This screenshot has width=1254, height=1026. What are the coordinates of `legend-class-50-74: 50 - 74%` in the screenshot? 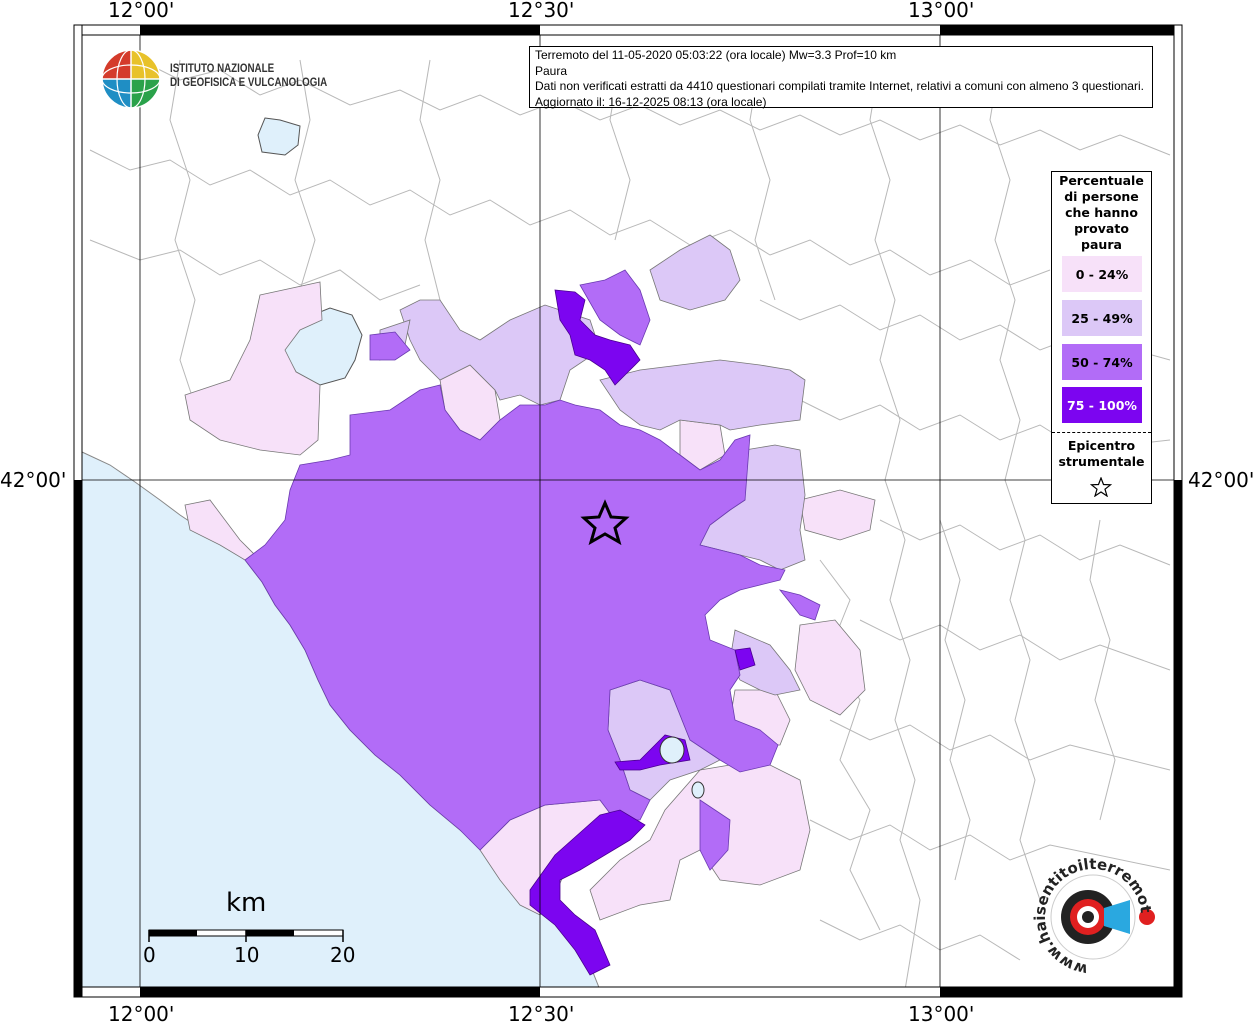 It's located at (1102, 362).